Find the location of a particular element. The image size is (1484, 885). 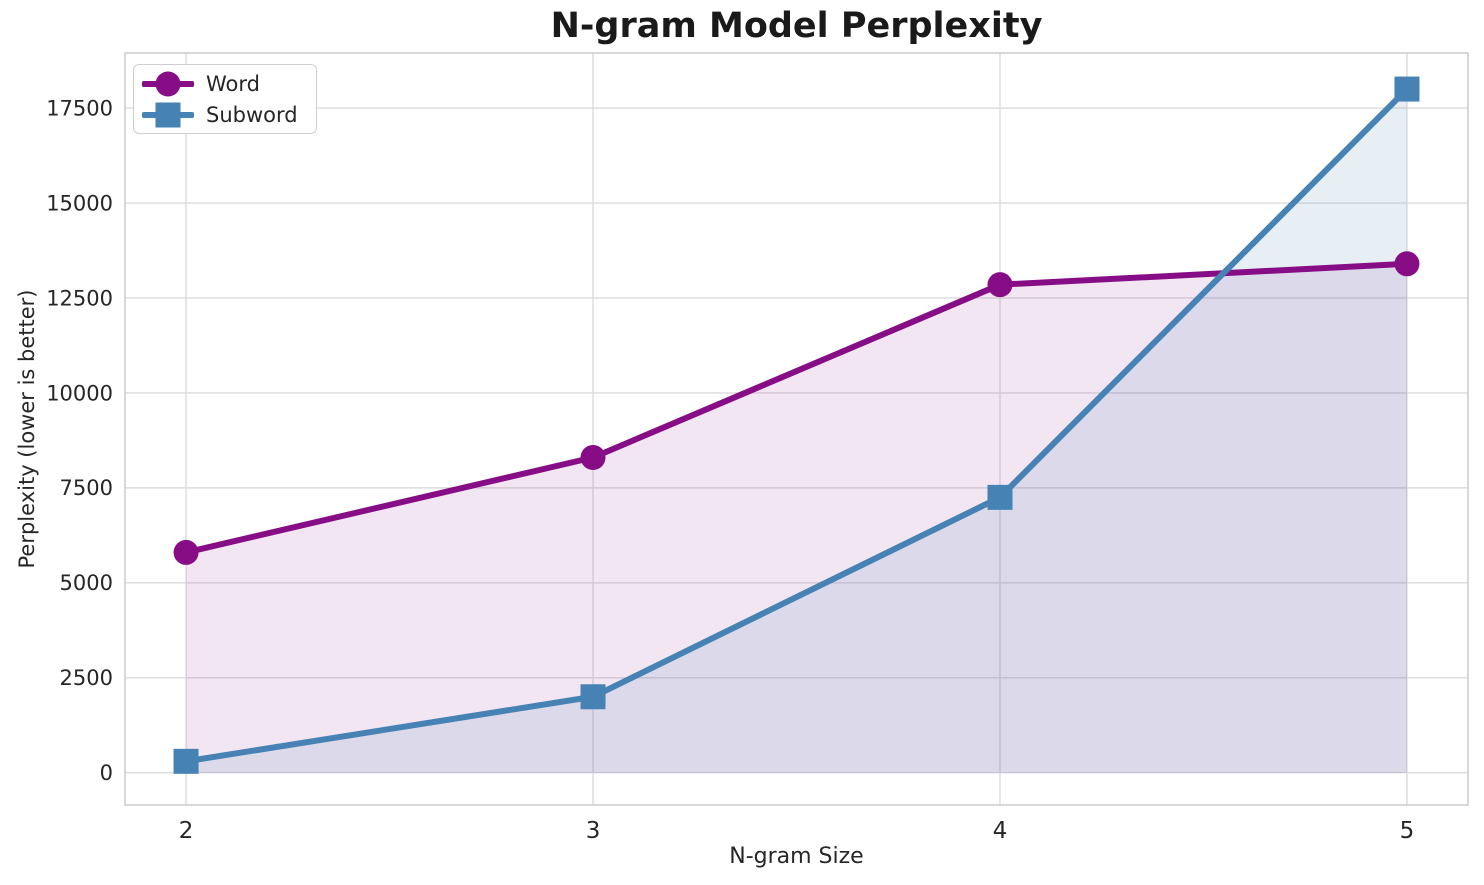

chart-title: N-gram Model Perplexity is located at coordinates (796, 26).